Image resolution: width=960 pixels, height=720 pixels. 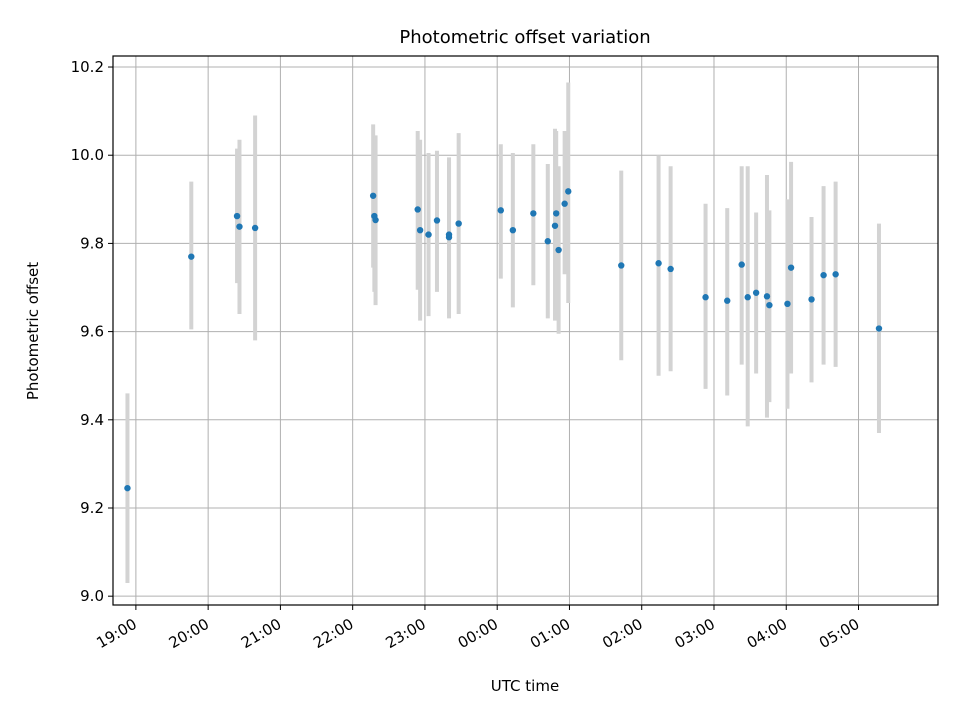 I want to click on y-tick-label: 10.0, so click(x=87, y=155).